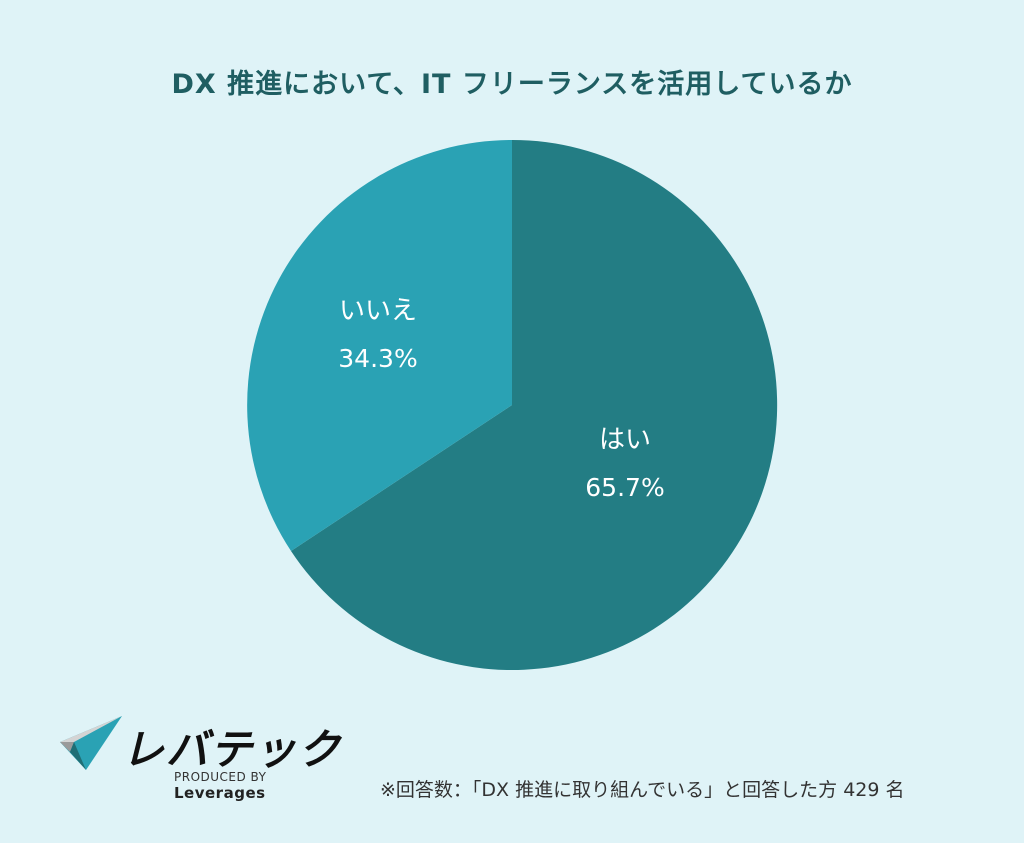 This screenshot has height=843, width=1024. What do you see at coordinates (232, 749) in the screenshot?
I see `logo-wordmark: レバテック` at bounding box center [232, 749].